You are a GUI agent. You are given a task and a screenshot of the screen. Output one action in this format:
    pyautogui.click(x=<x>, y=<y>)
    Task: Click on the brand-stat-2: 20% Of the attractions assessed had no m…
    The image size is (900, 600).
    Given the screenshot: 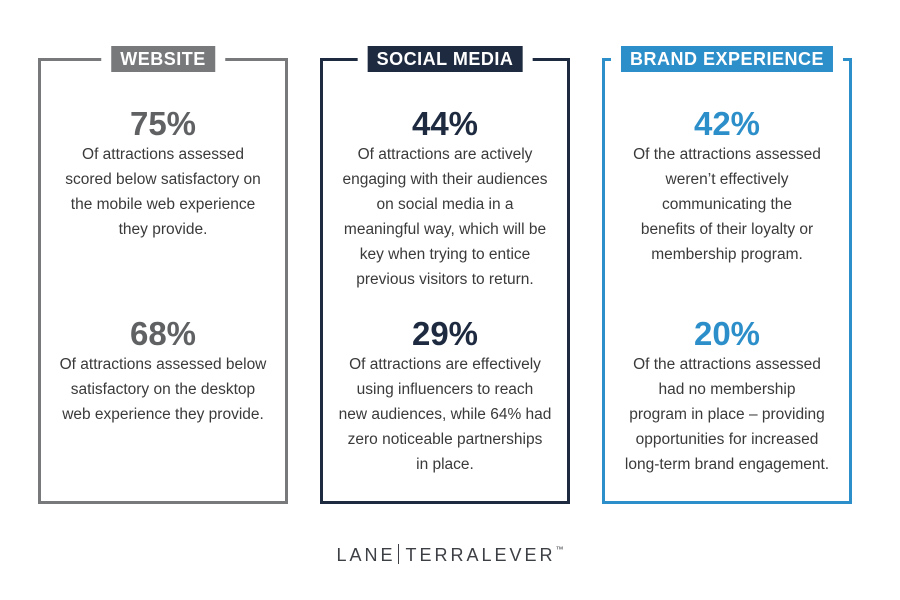 What is the action you would take?
    pyautogui.click(x=727, y=396)
    